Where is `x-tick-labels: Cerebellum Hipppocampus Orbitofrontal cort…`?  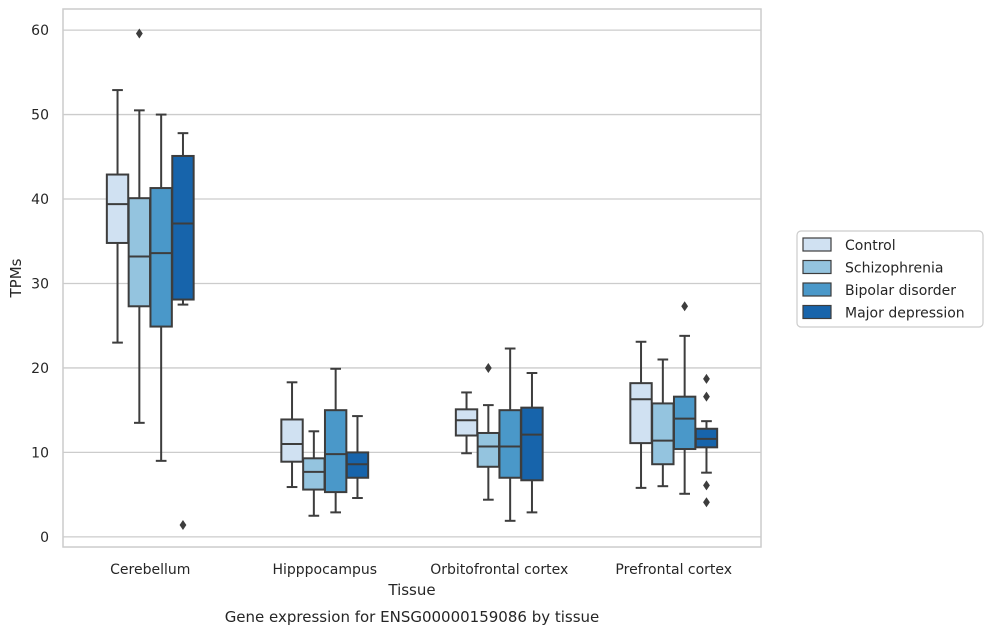 x-tick-labels: Cerebellum Hipppocampus Orbitofrontal cort… is located at coordinates (421, 570).